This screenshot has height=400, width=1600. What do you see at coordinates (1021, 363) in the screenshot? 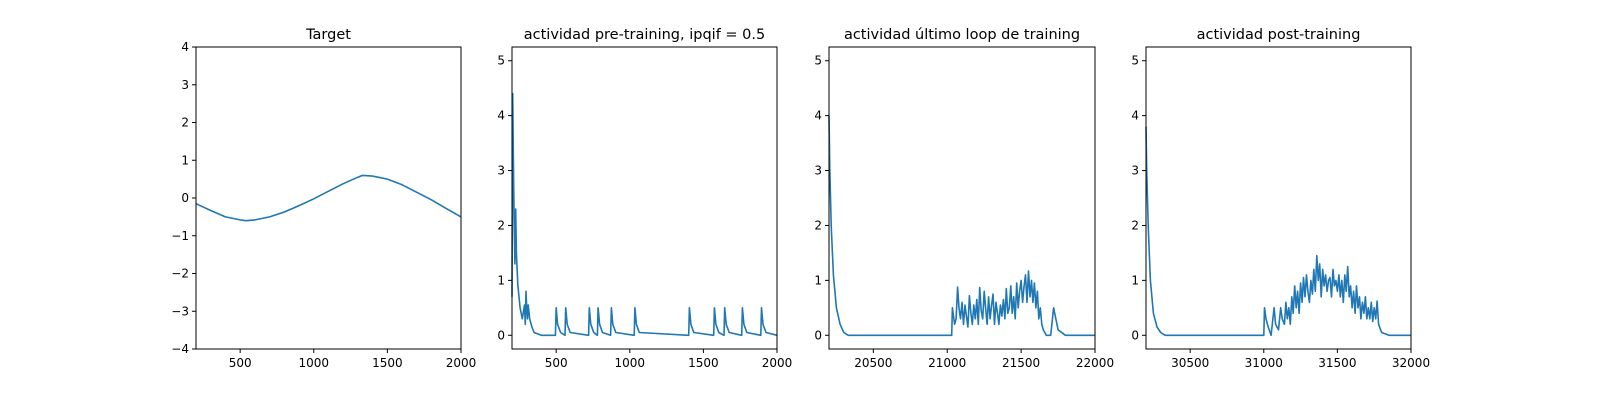
I see `x-tick-label: 21500` at bounding box center [1021, 363].